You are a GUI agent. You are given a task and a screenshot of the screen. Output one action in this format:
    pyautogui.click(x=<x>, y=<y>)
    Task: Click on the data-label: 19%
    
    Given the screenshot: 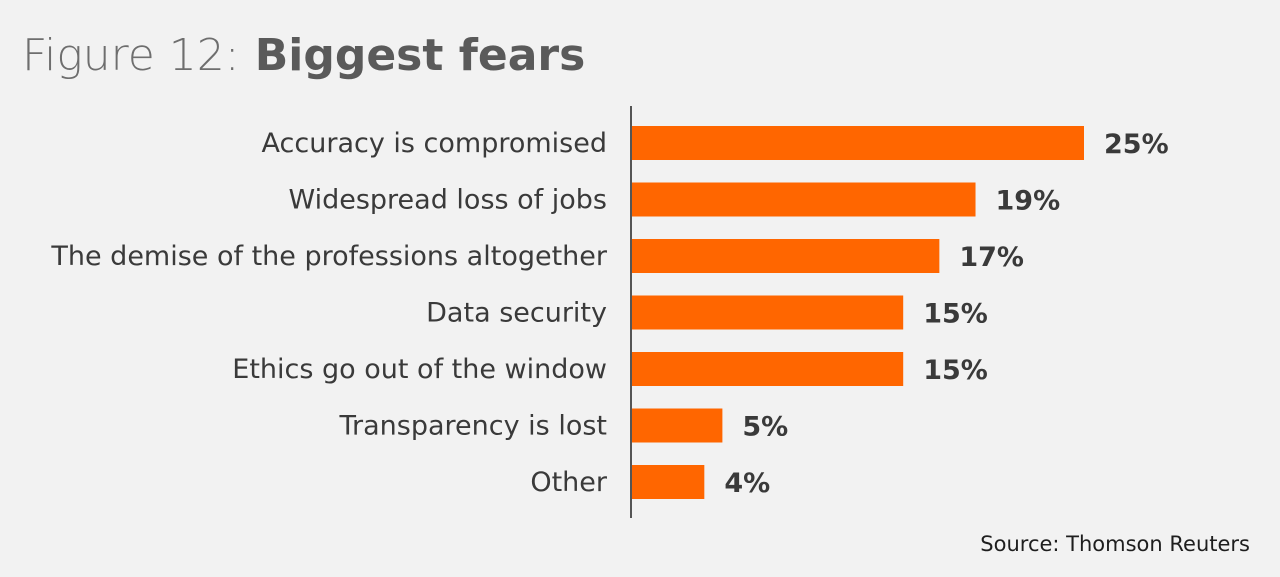 What is the action you would take?
    pyautogui.click(x=1028, y=201)
    